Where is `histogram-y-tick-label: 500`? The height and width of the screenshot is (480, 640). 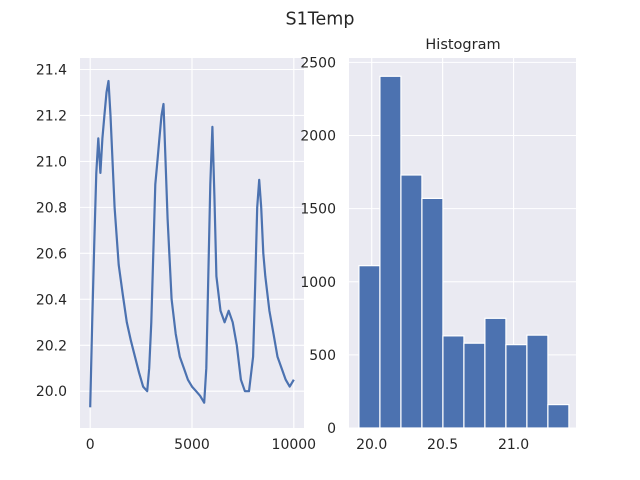 histogram-y-tick-label: 500 is located at coordinates (322, 356).